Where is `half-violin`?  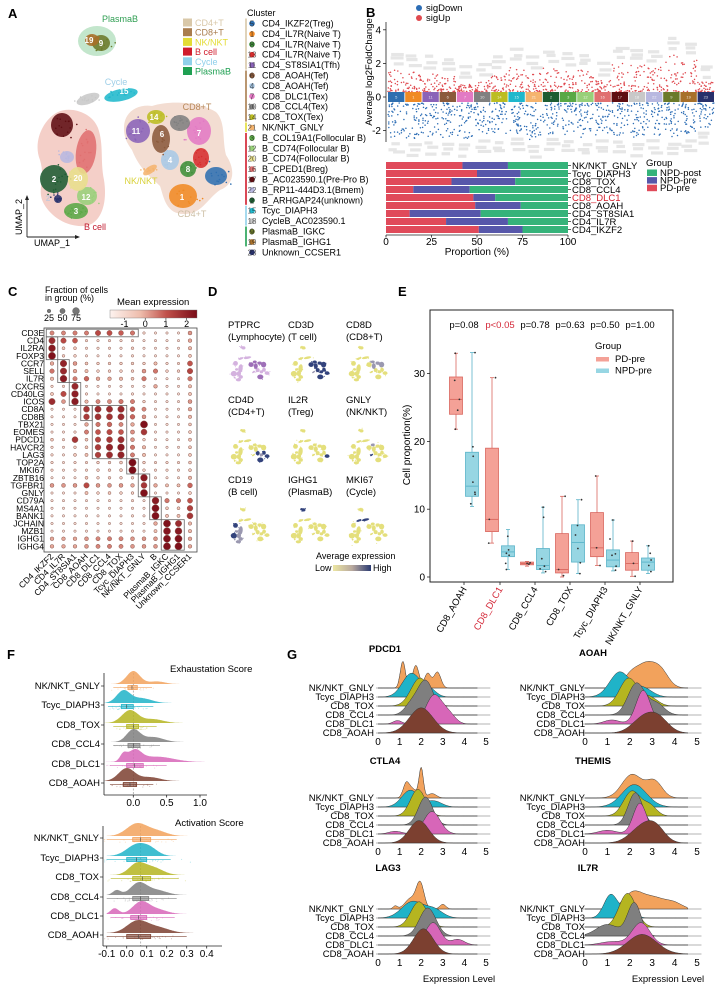
half-violin is located at coordinates (154, 755).